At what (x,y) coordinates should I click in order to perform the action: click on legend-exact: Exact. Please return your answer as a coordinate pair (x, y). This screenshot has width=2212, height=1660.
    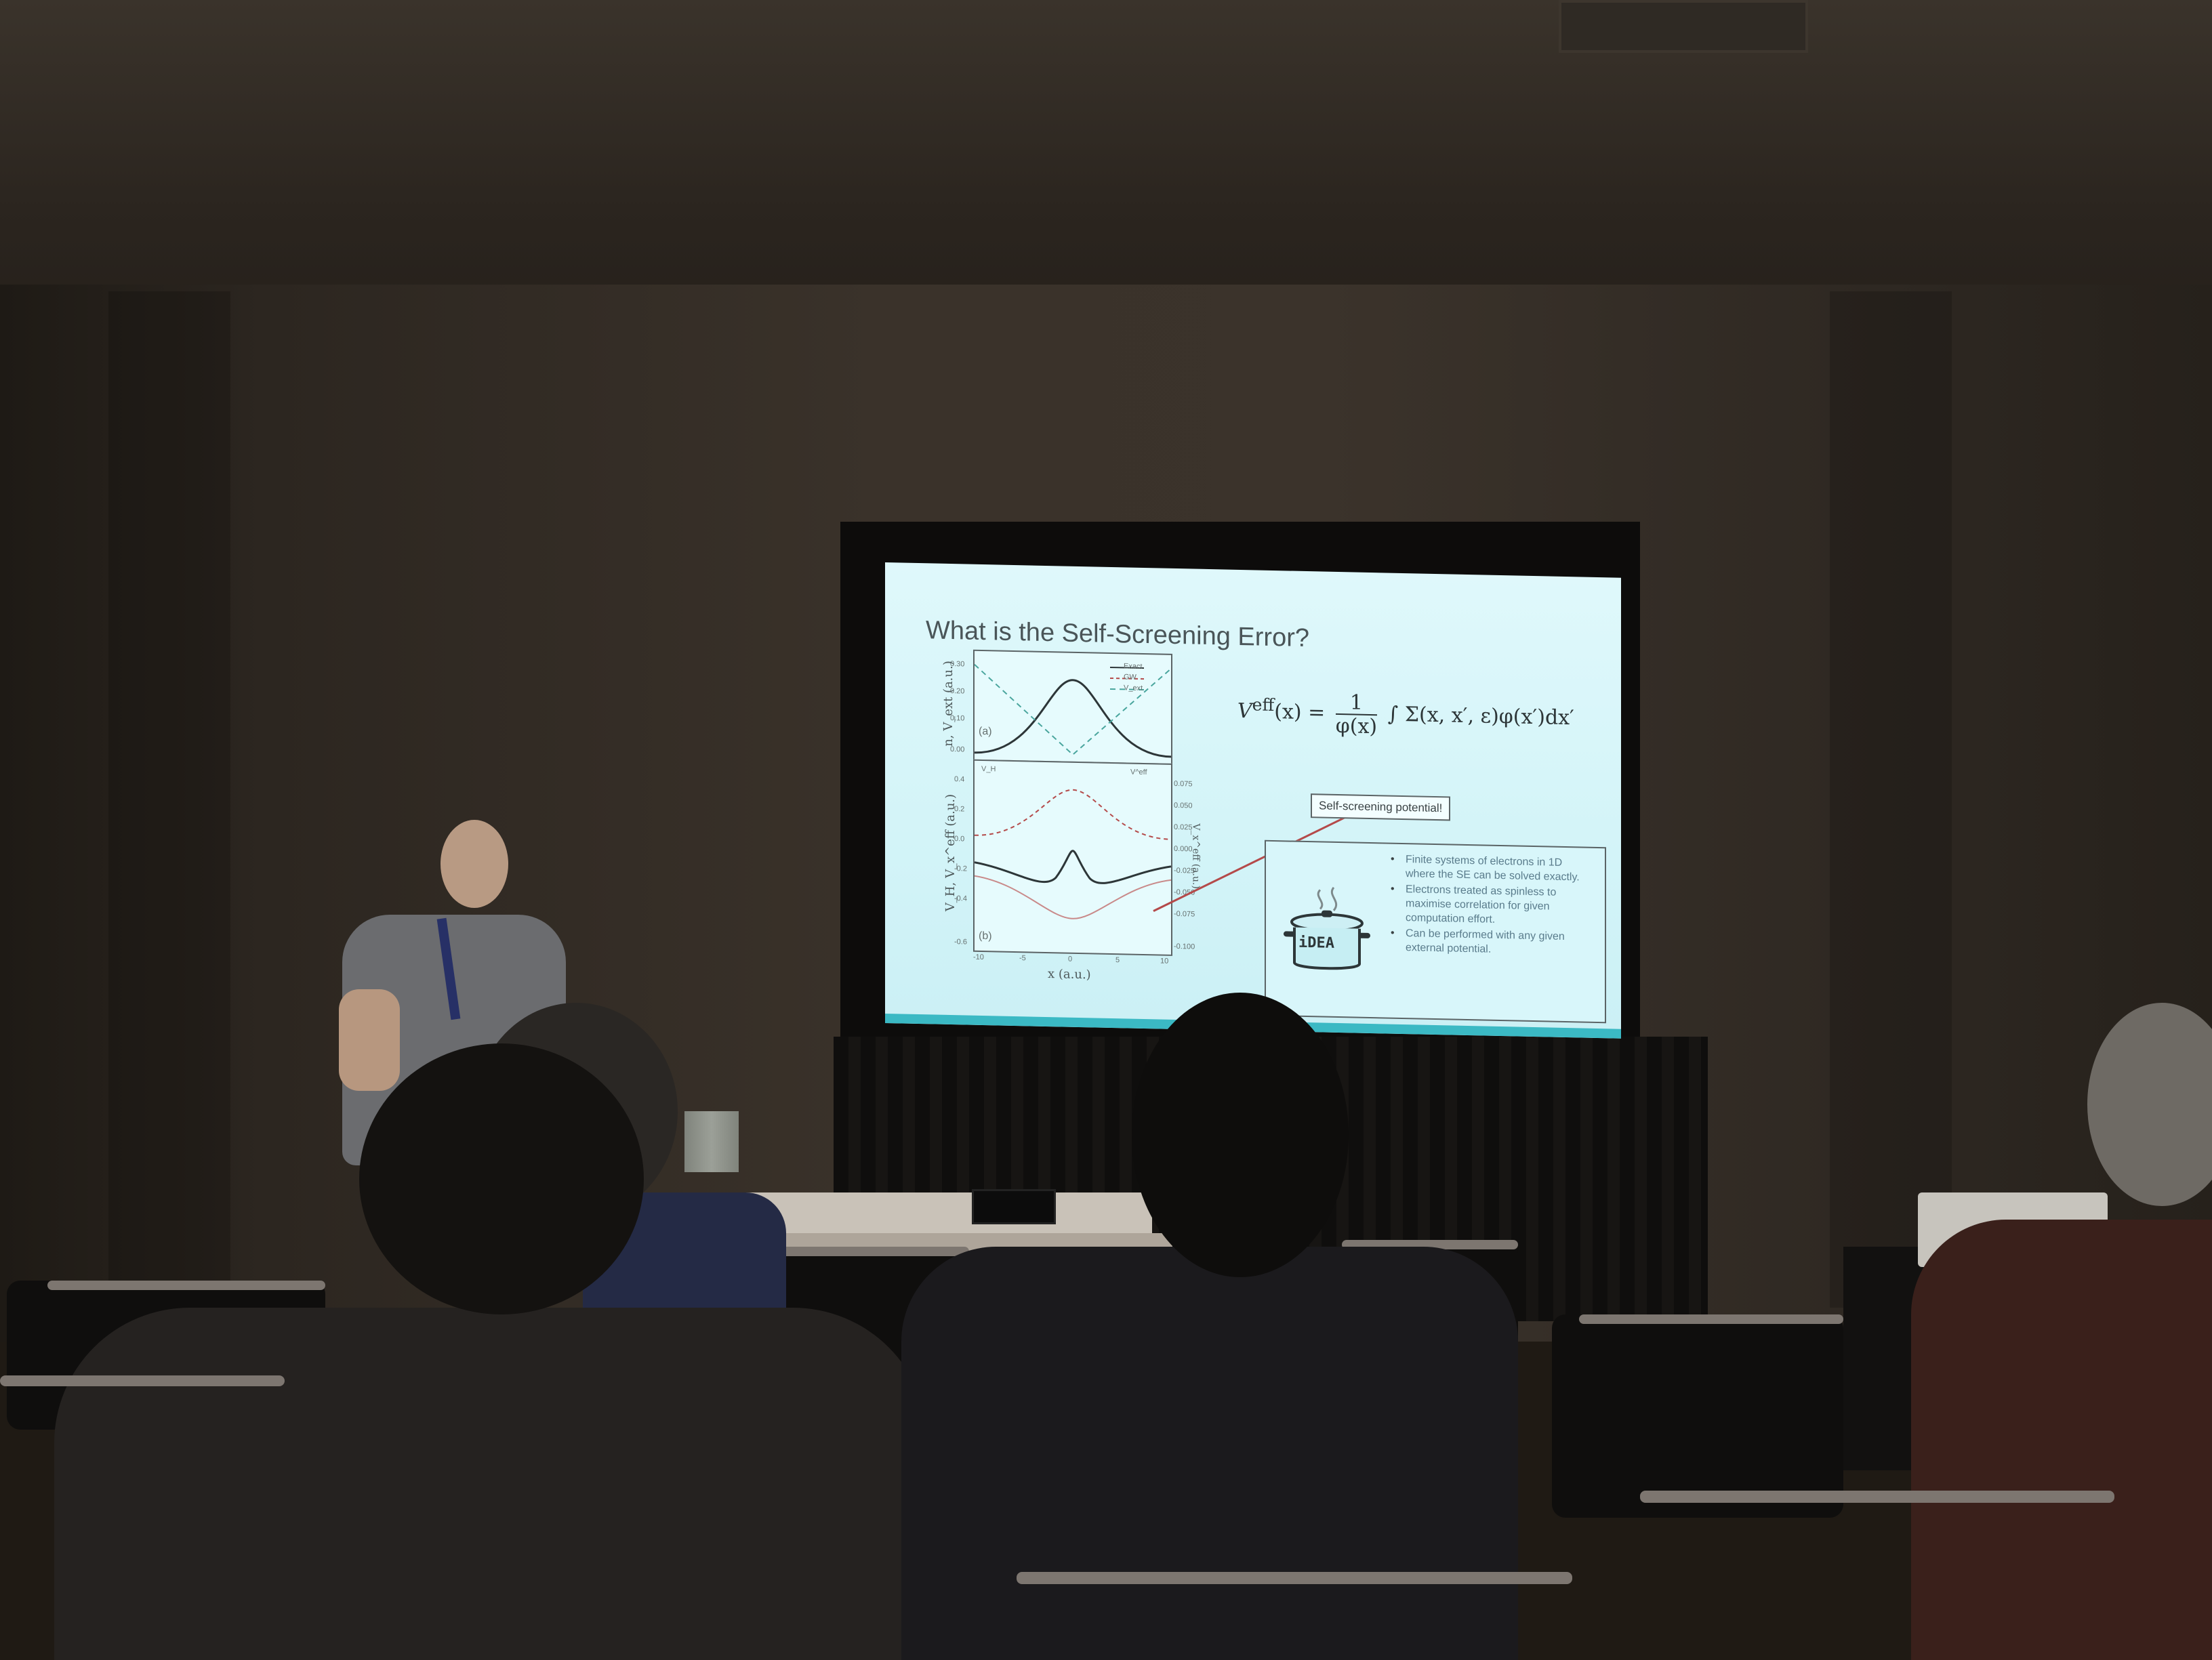
    Looking at the image, I should click on (1134, 666).